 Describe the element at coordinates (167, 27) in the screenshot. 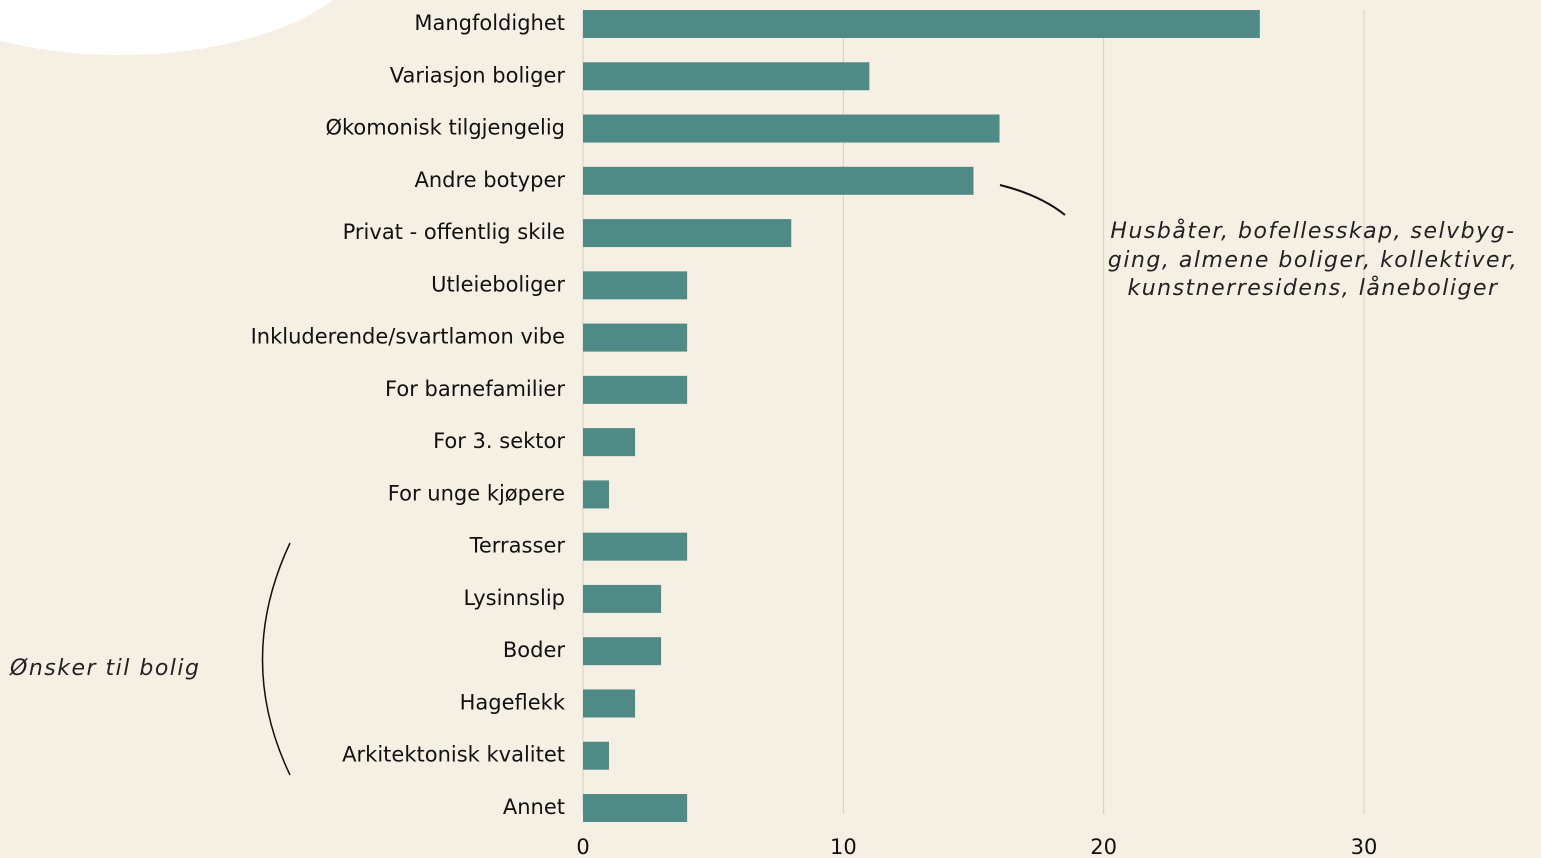

I see `decor-blob` at that location.